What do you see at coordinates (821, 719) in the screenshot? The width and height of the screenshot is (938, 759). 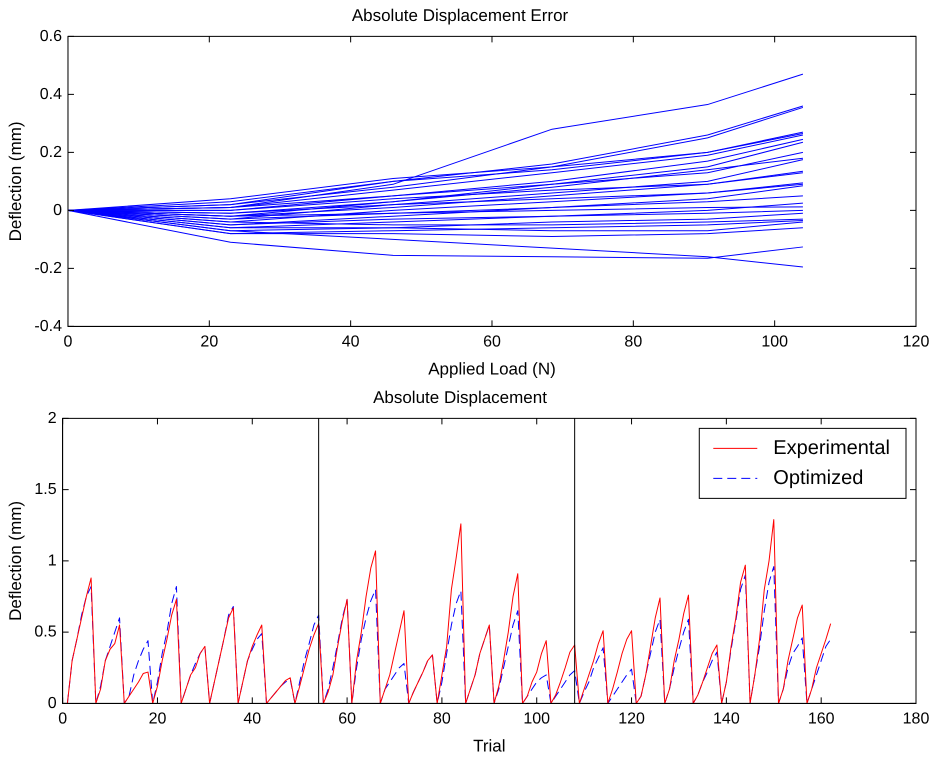 I see `x-tick-label: 160` at bounding box center [821, 719].